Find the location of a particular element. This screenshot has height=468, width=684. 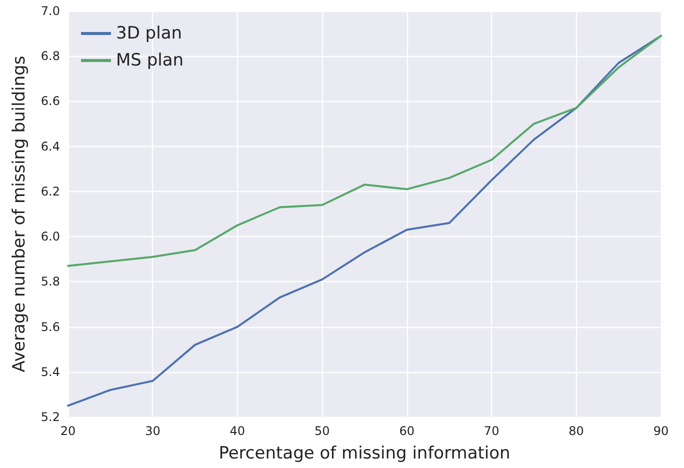

y-tick-label: 5.8 is located at coordinates (50, 281).